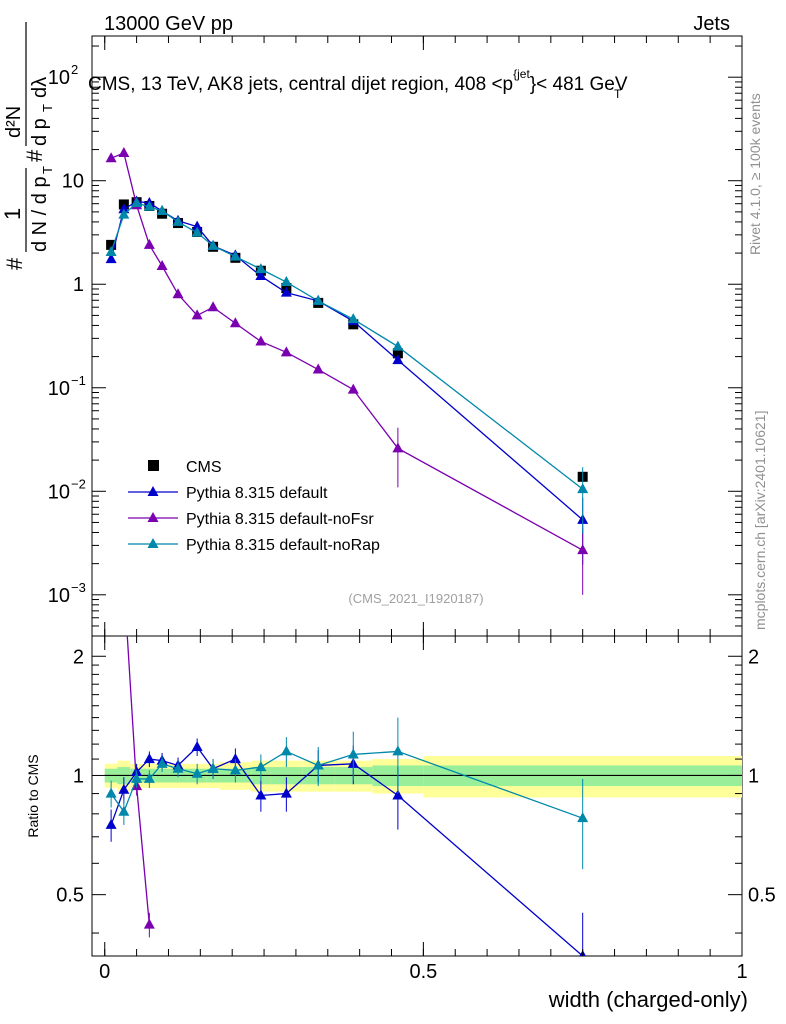 The width and height of the screenshot is (786, 1024). I want to click on rivet-version-label: Rivet 4.1.0, ≥ 100k events, so click(755, 174).